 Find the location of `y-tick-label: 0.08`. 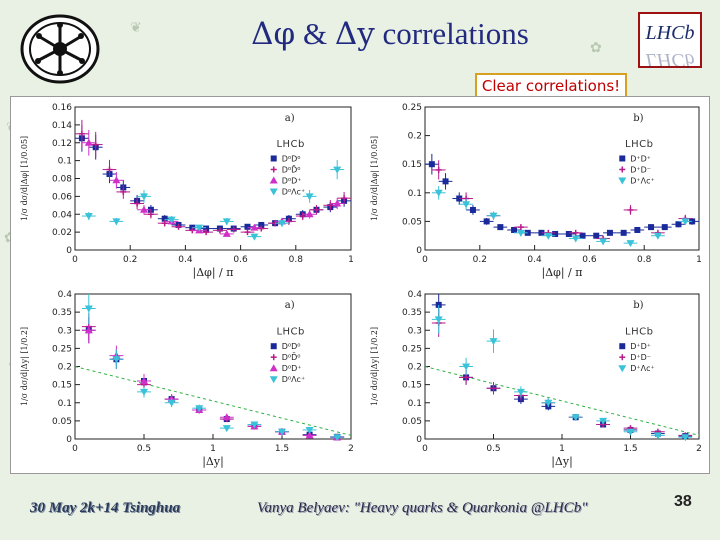

y-tick-label: 0.08 is located at coordinates (62, 180).